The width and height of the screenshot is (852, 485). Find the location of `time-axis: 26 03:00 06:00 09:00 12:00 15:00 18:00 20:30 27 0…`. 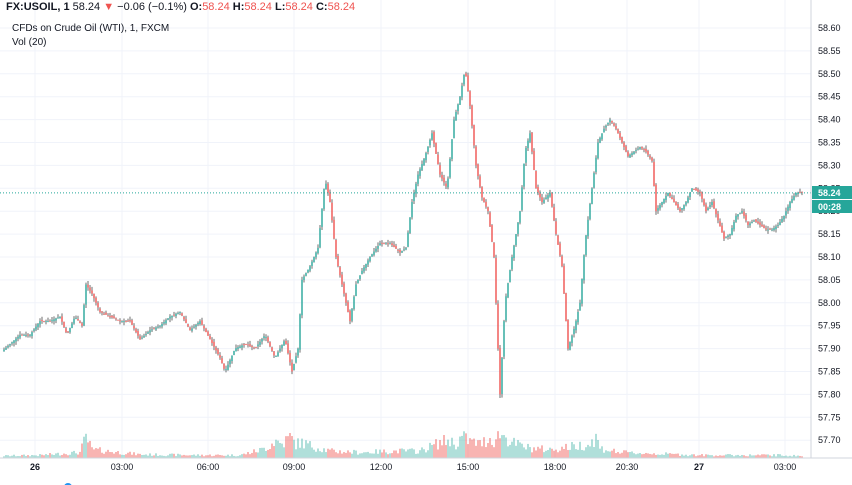

time-axis: 26 03:00 06:00 09:00 12:00 15:00 18:00 20:30 27 0… is located at coordinates (413, 467).